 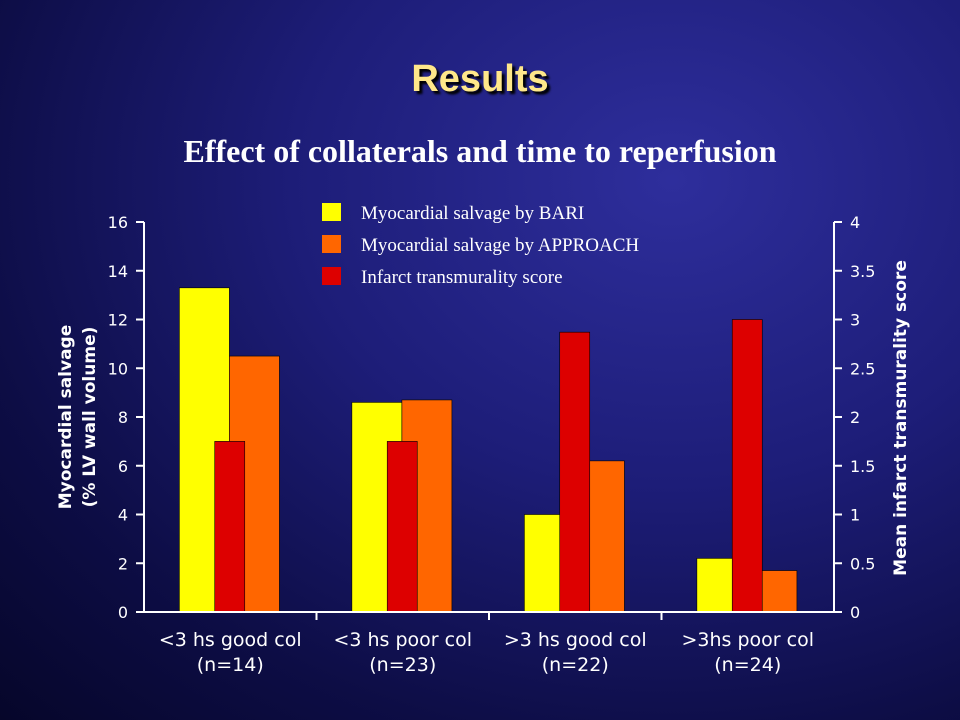 What do you see at coordinates (123, 466) in the screenshot?
I see `left-tick-label: 6` at bounding box center [123, 466].